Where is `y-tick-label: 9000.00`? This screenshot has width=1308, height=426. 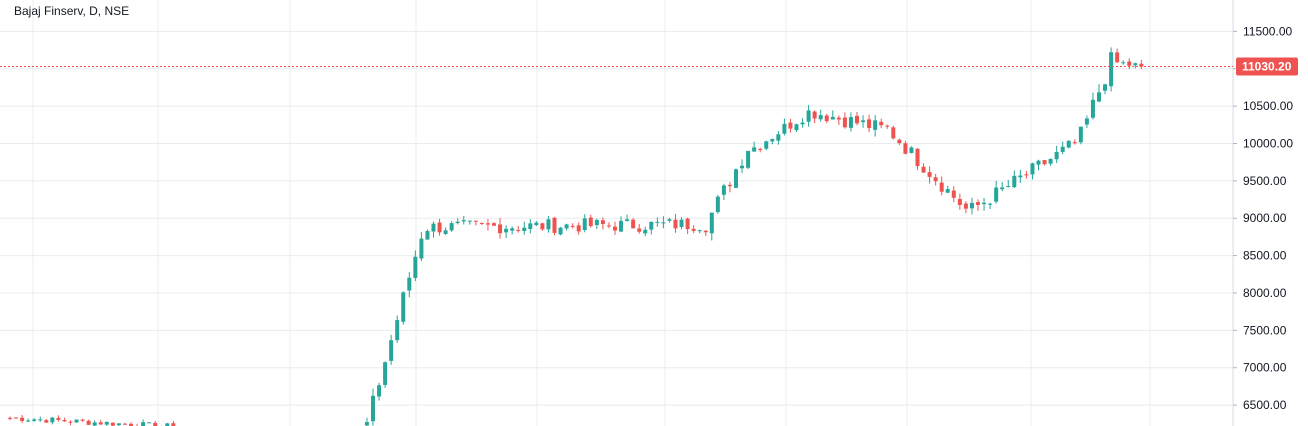
y-tick-label: 9000.00 is located at coordinates (1265, 218).